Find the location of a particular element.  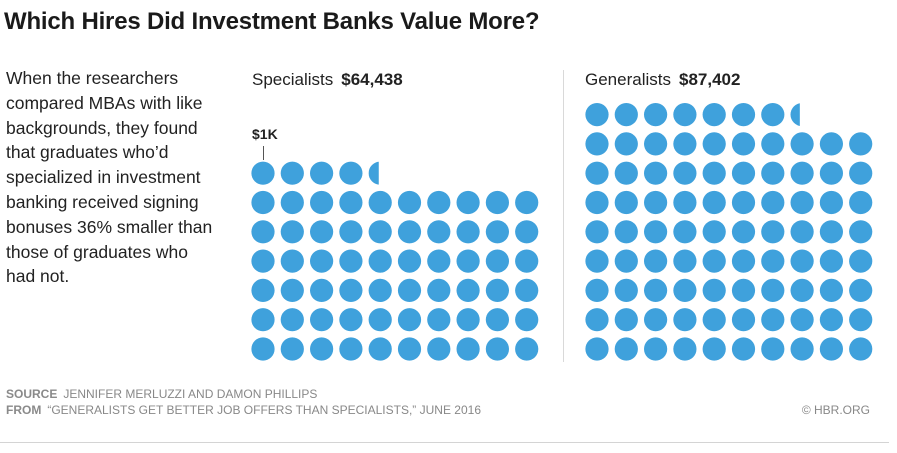

credit-text: © HBR.ORG is located at coordinates (835, 410).